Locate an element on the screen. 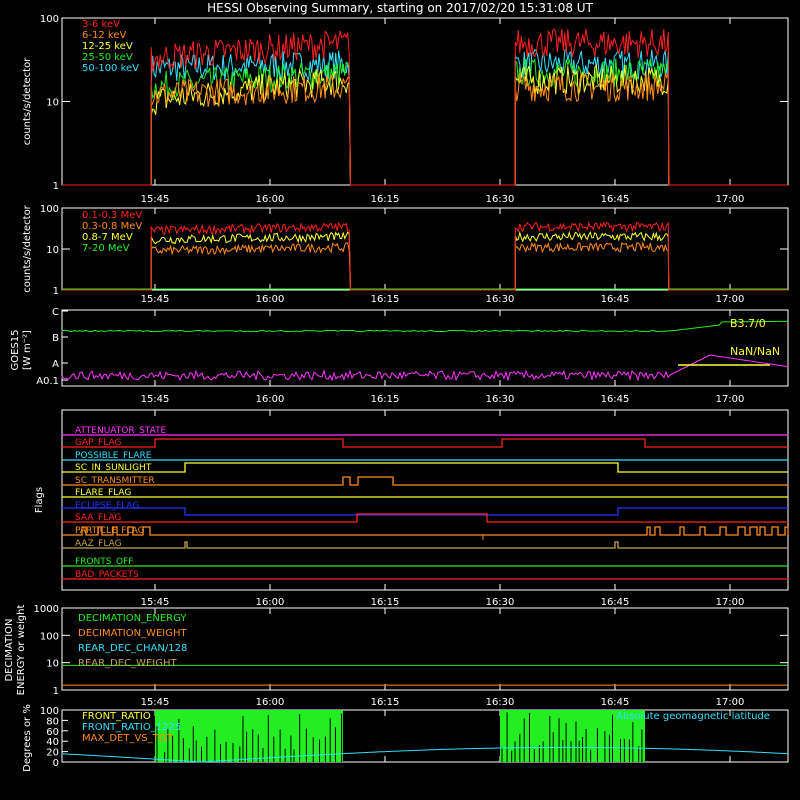  panel3-frame is located at coordinates (425, 348).